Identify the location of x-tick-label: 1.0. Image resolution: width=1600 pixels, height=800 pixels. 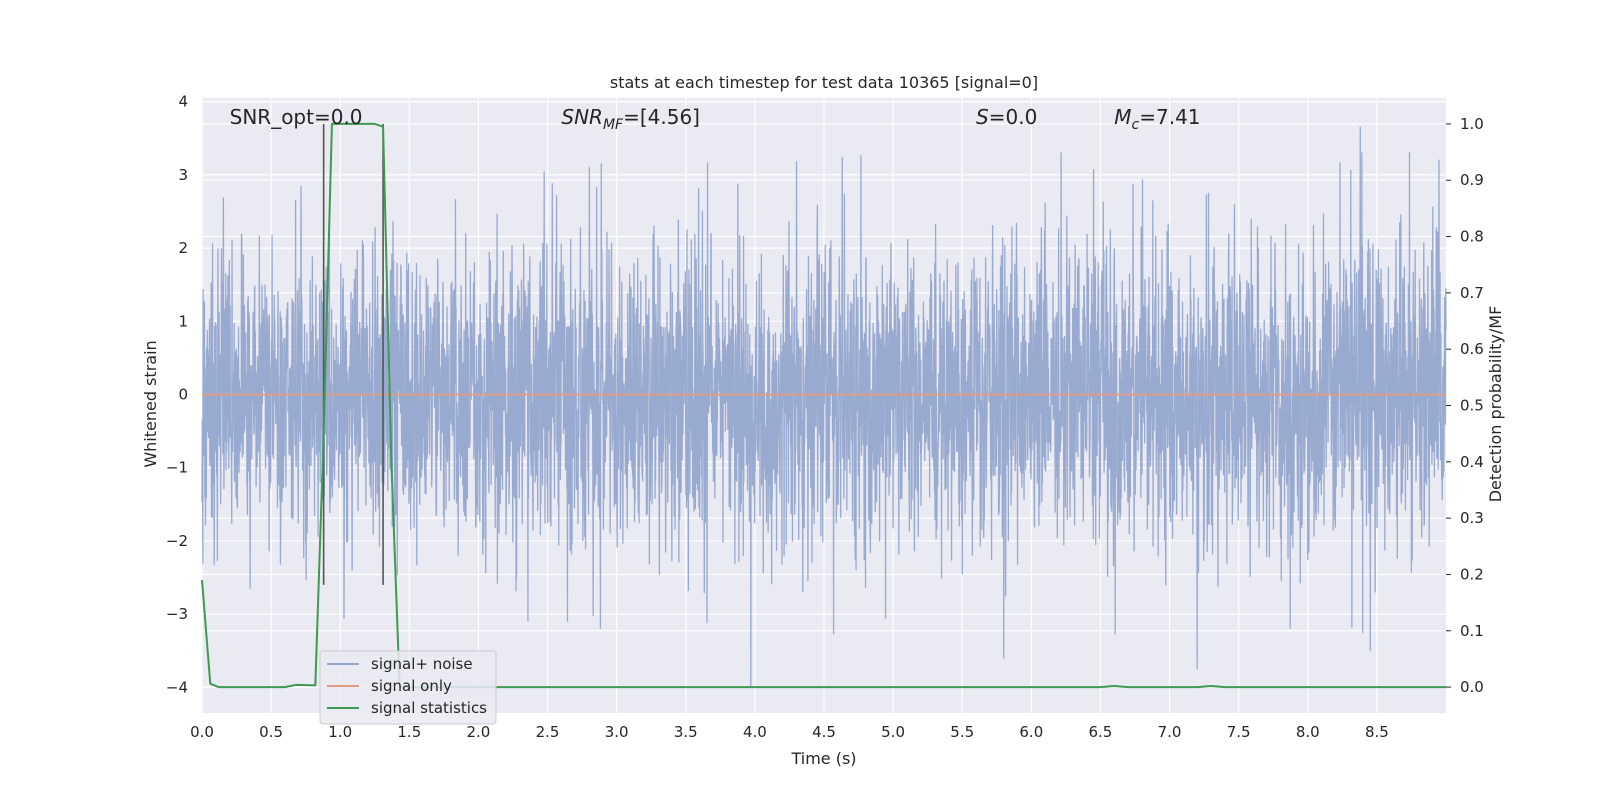
(340, 732).